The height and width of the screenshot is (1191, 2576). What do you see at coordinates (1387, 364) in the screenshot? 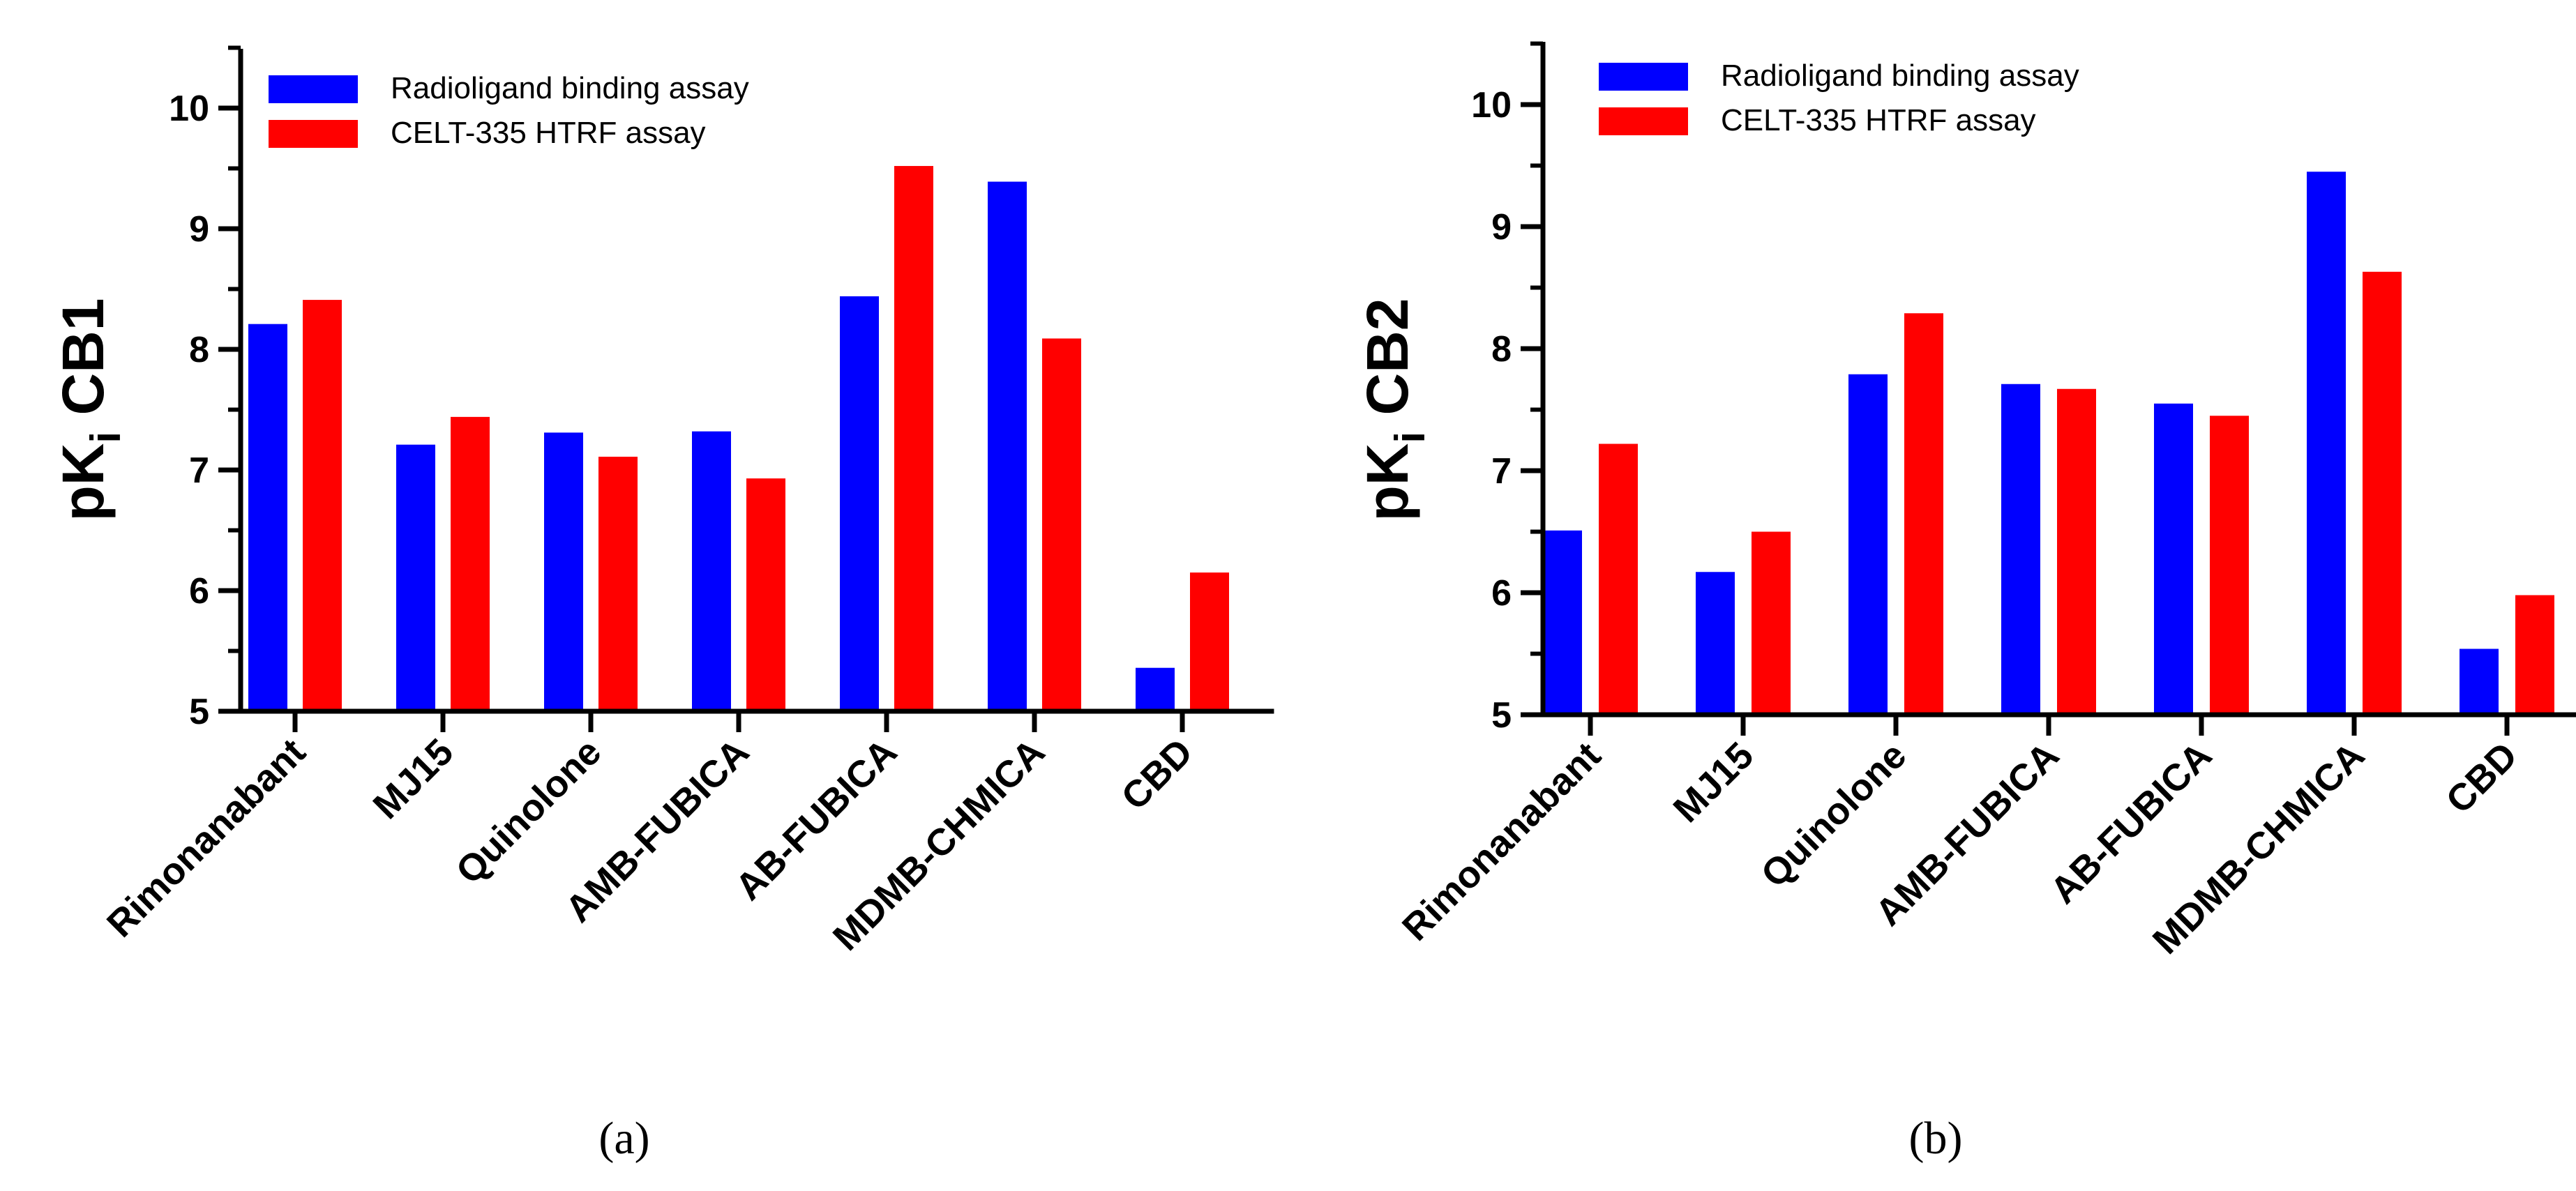
I see `y-axis-title-rest: CB2` at bounding box center [1387, 364].